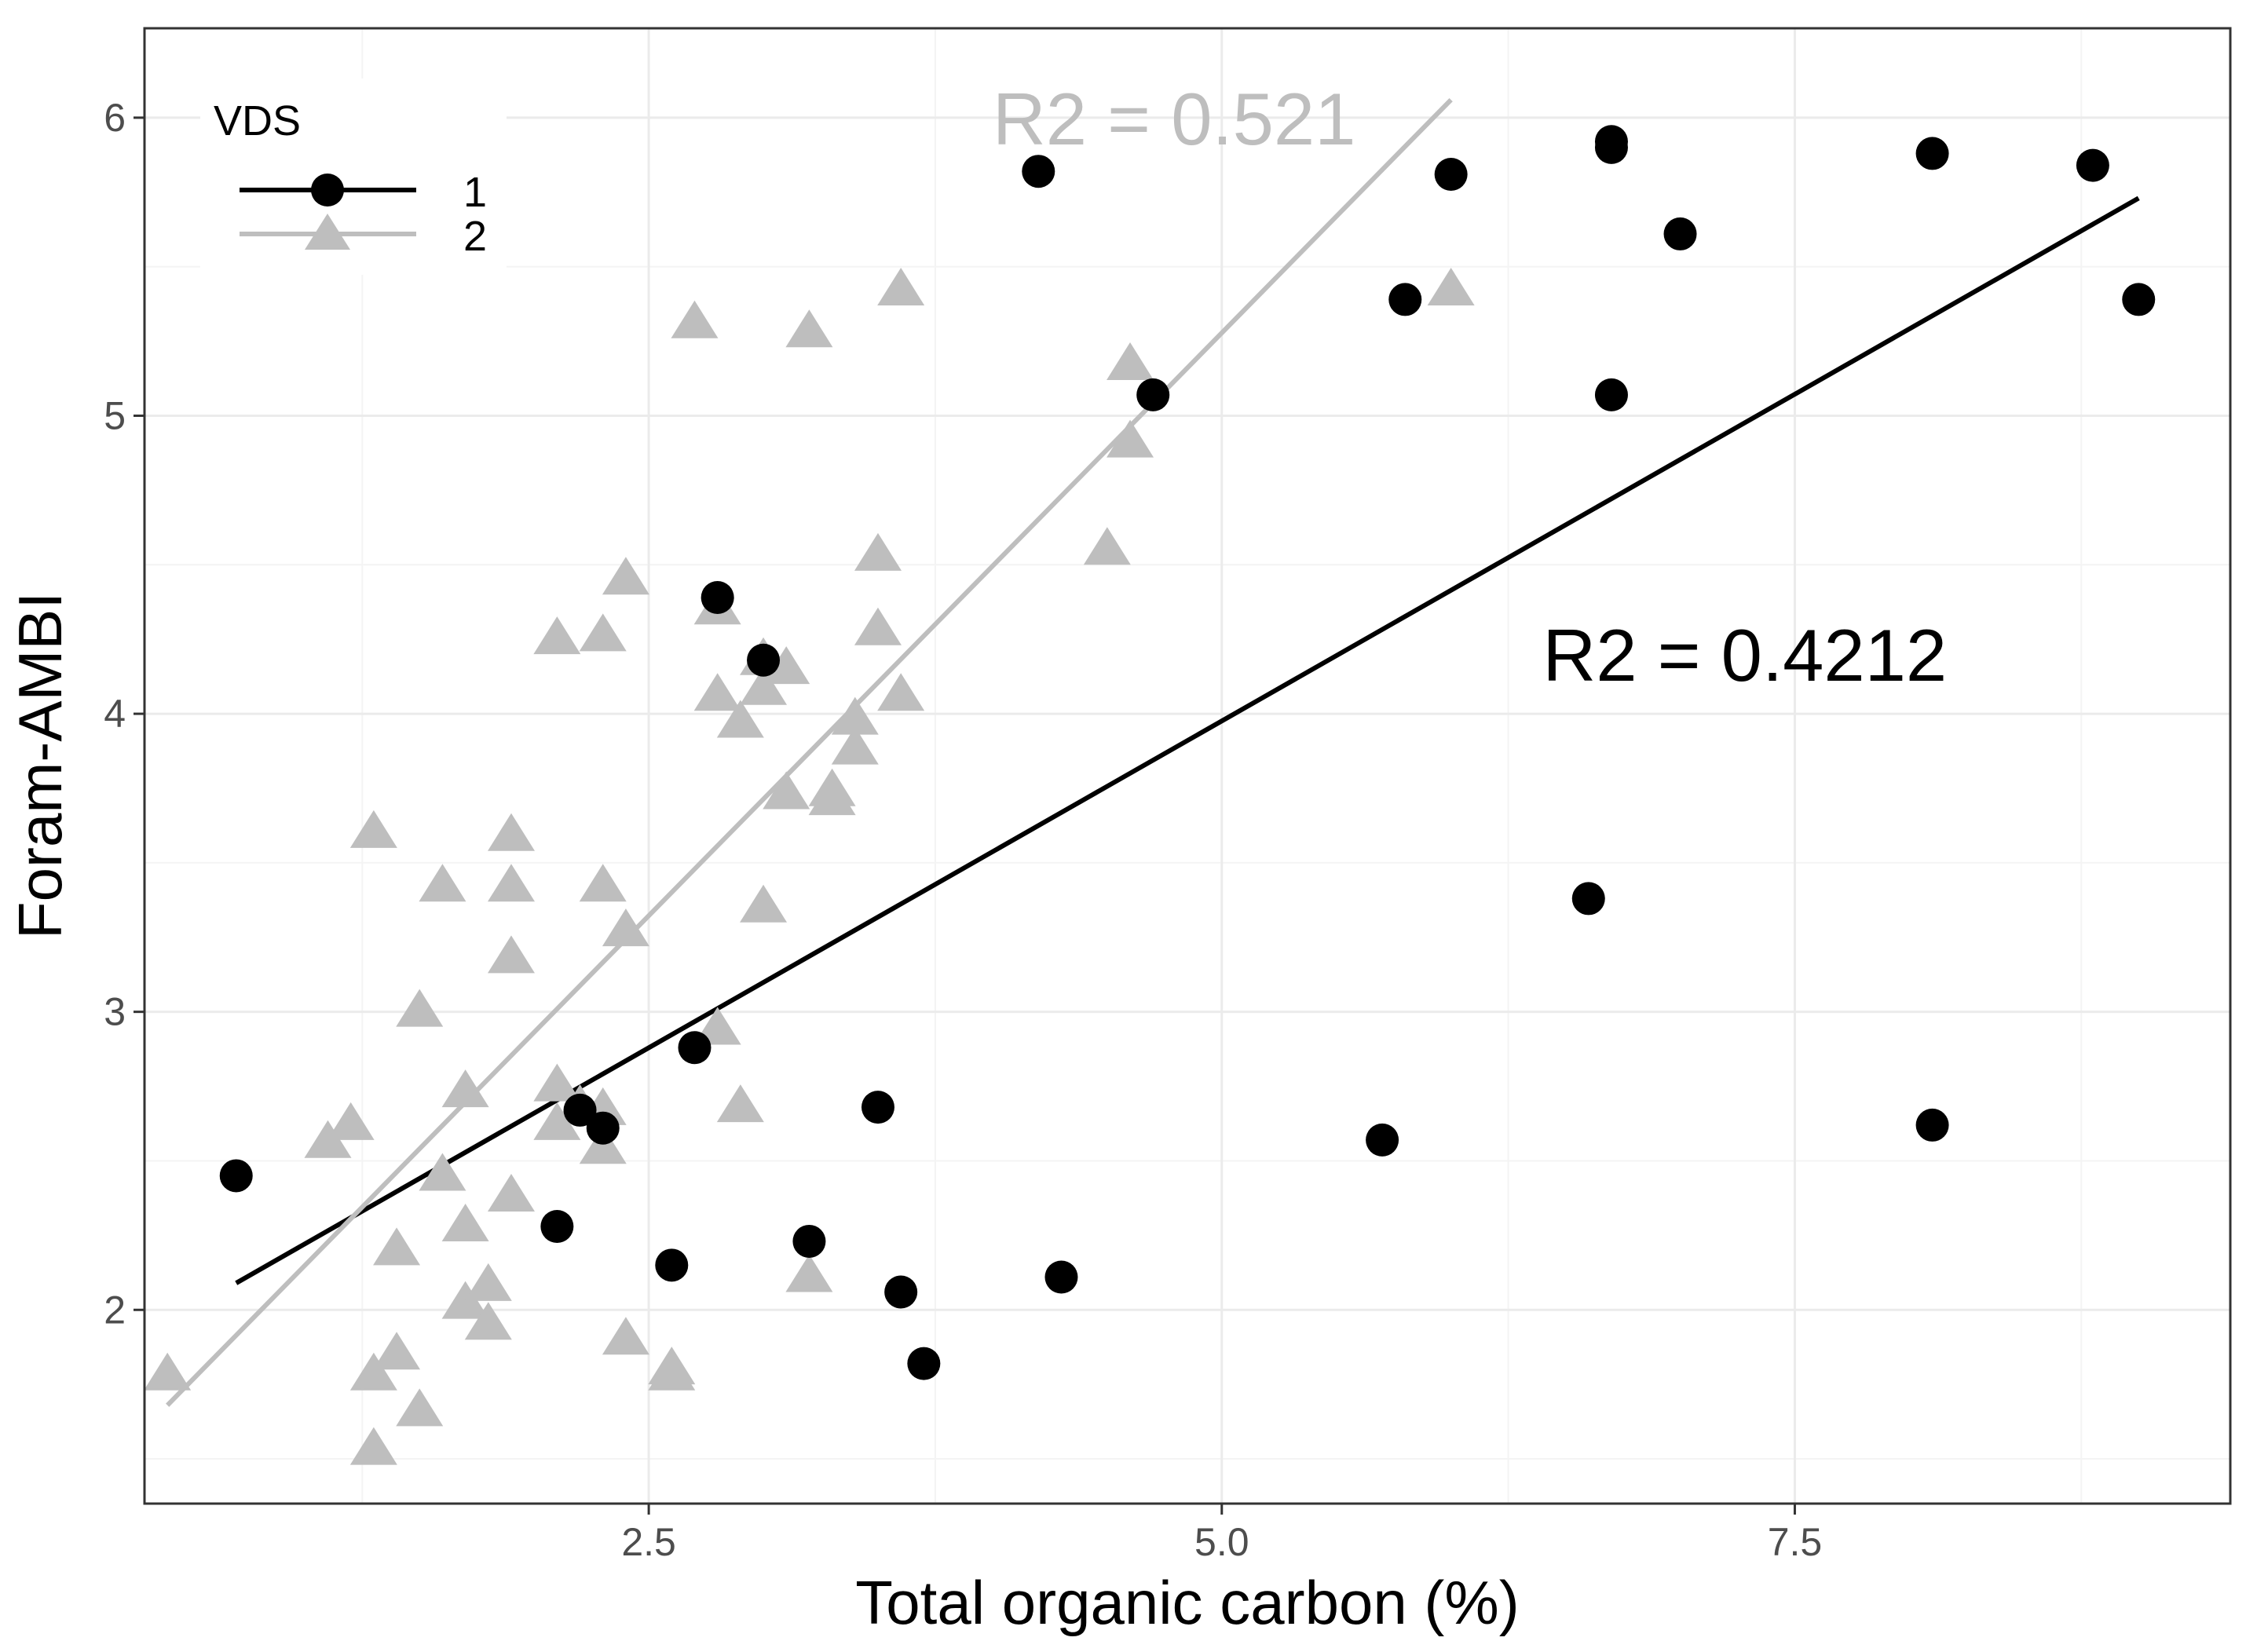 The width and height of the screenshot is (2268, 1652). What do you see at coordinates (1187, 1602) in the screenshot?
I see `x-axis-title: Total organic carbon (%)` at bounding box center [1187, 1602].